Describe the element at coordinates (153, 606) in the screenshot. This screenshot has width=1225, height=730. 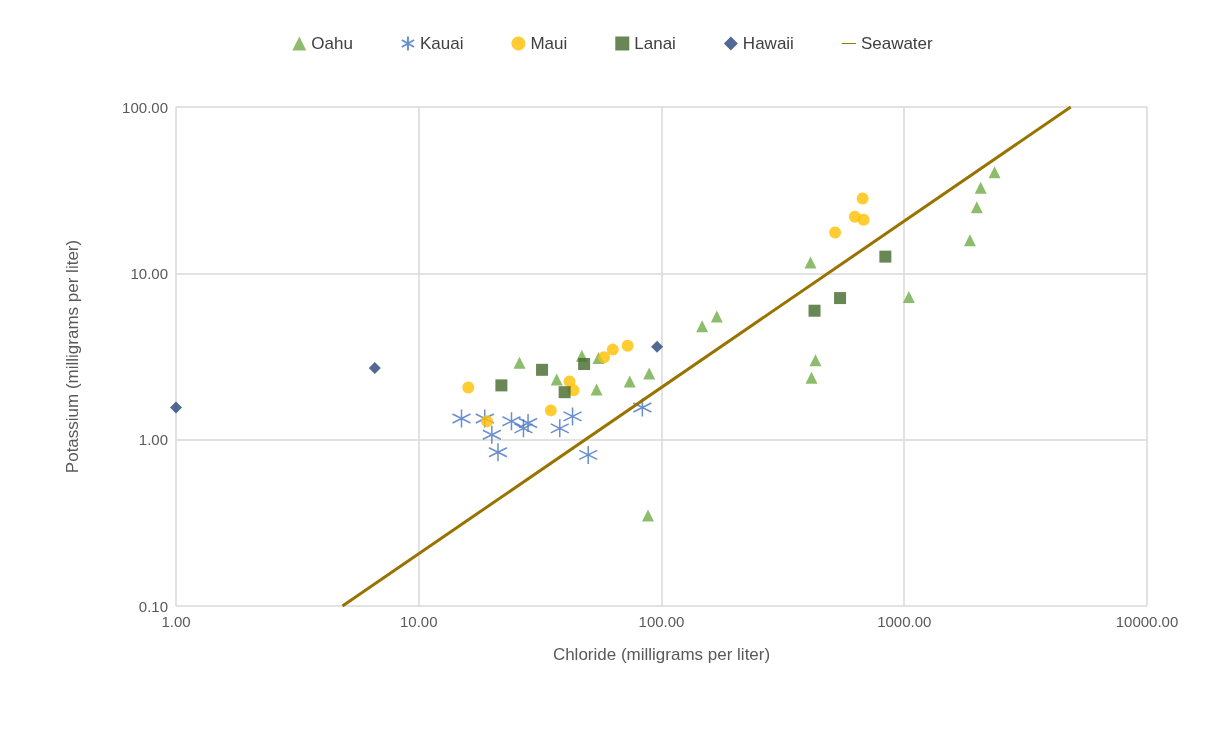
I see `y-tick-label: 0.10` at that location.